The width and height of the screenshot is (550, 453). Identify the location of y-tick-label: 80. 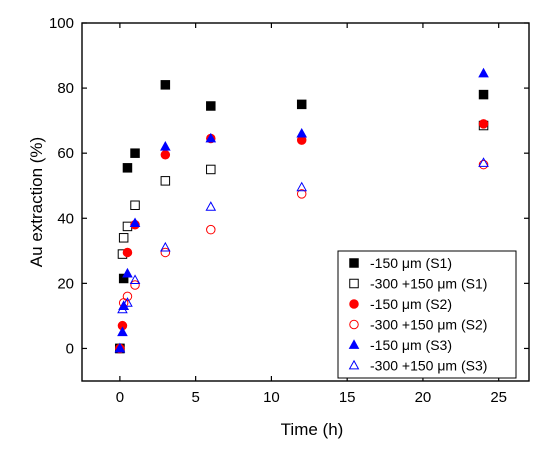
(65, 88).